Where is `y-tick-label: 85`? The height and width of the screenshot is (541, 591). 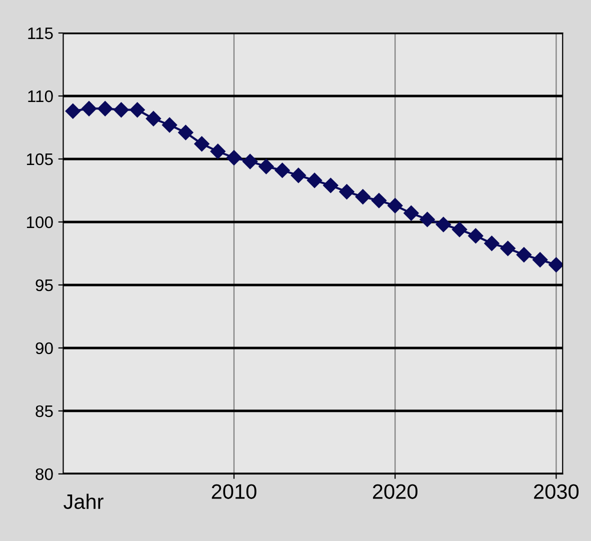
y-tick-label: 85 is located at coordinates (44, 411).